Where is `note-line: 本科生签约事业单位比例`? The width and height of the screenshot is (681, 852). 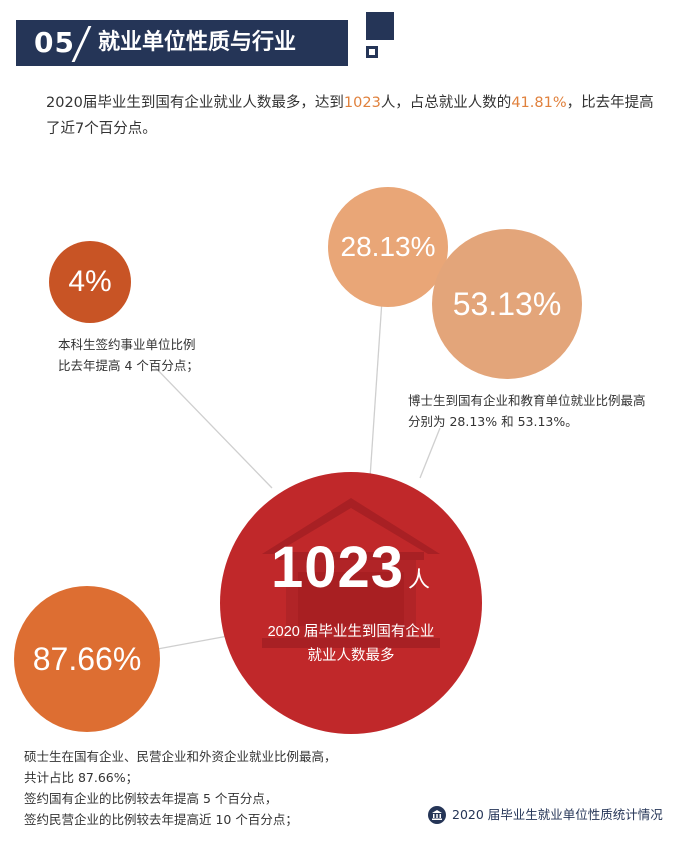
note-line: 本科生签约事业单位比例 is located at coordinates (127, 344).